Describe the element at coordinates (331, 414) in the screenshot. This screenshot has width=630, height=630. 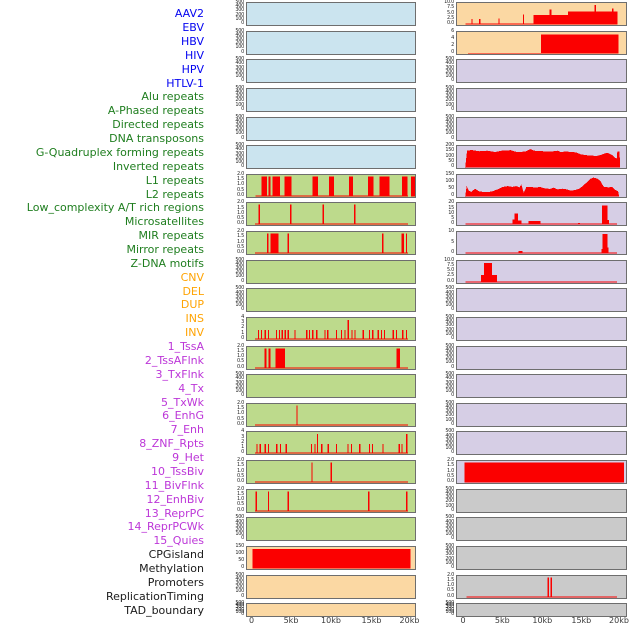
I see `panel-Low_complexity A/T rich regions` at that location.